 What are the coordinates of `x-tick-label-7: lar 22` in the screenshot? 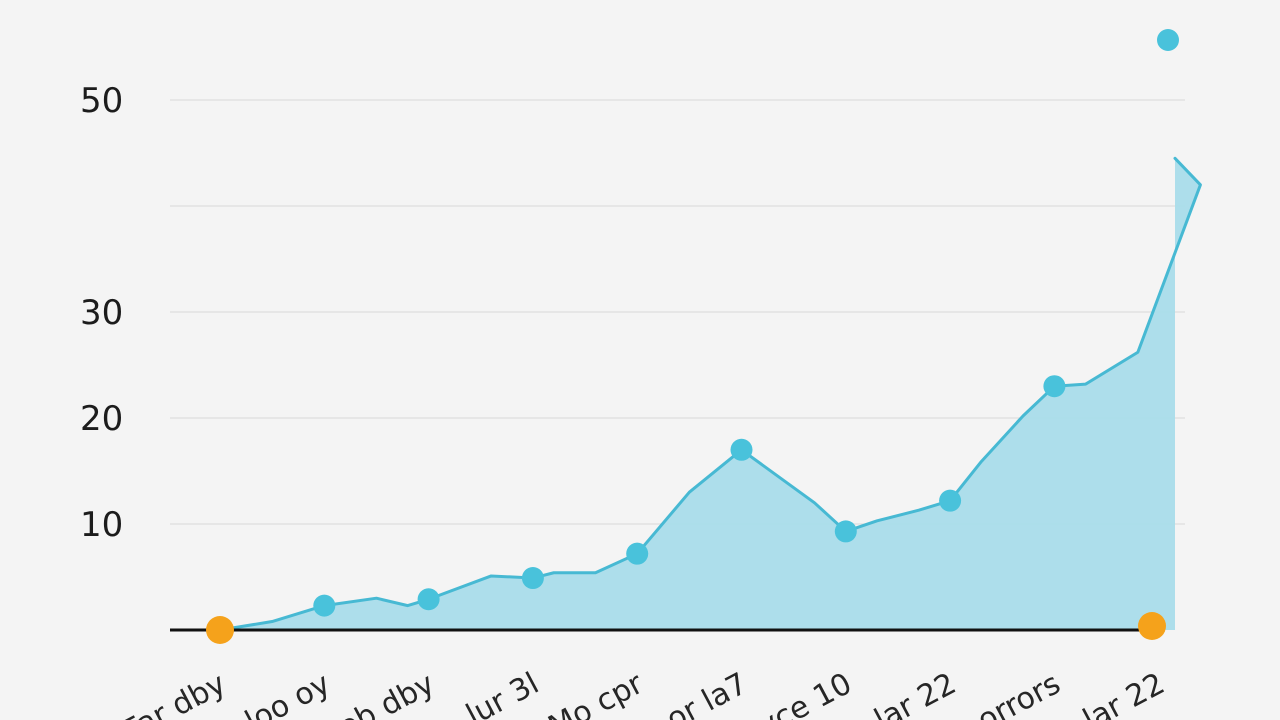 It's located at (915, 693).